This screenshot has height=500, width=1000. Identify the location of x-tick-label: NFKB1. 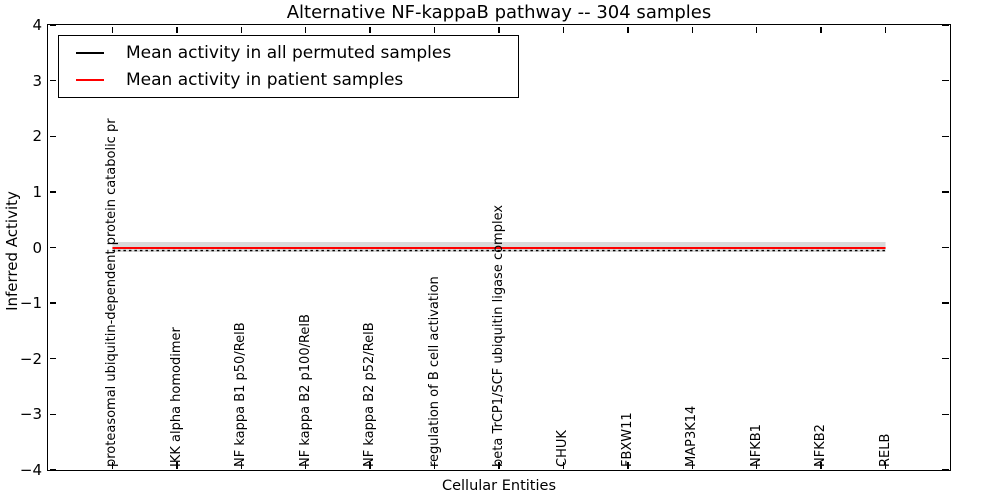
(756, 445).